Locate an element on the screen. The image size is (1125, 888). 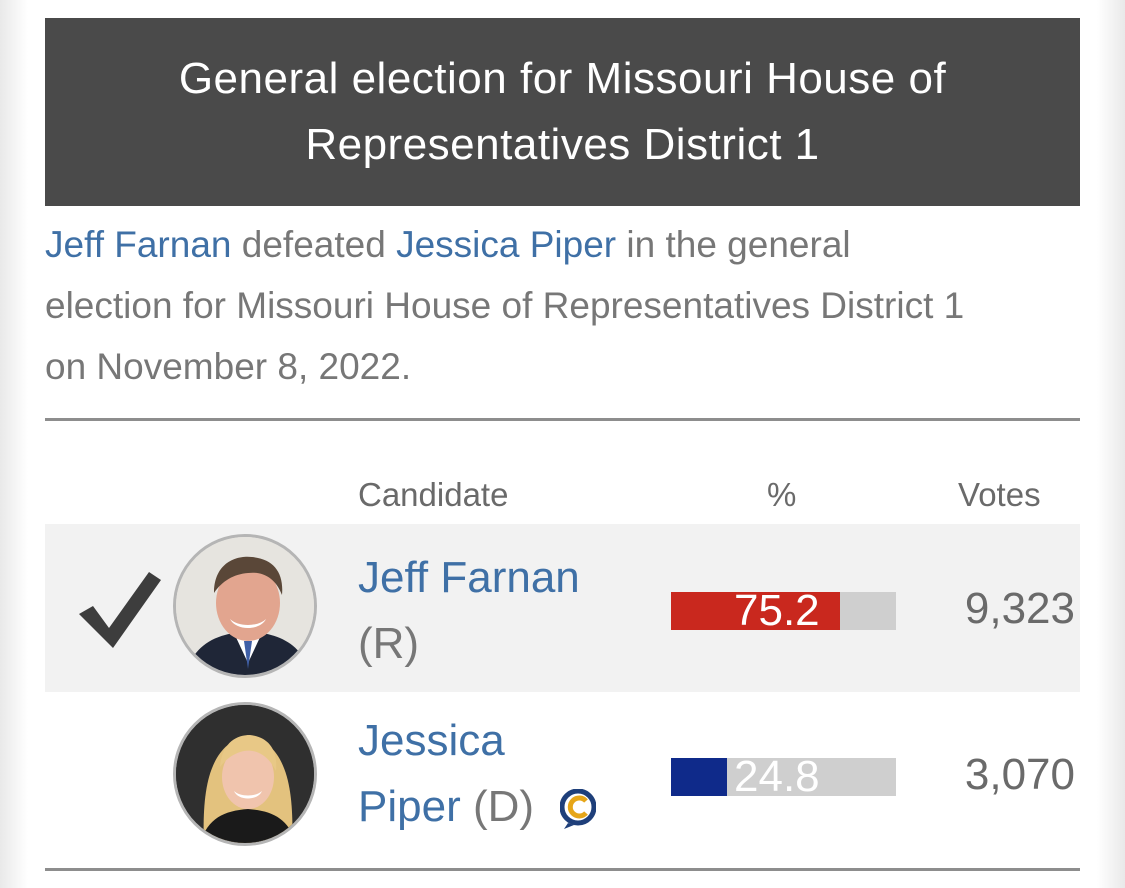
loser-link: Jessica Piper is located at coordinates (506, 244).